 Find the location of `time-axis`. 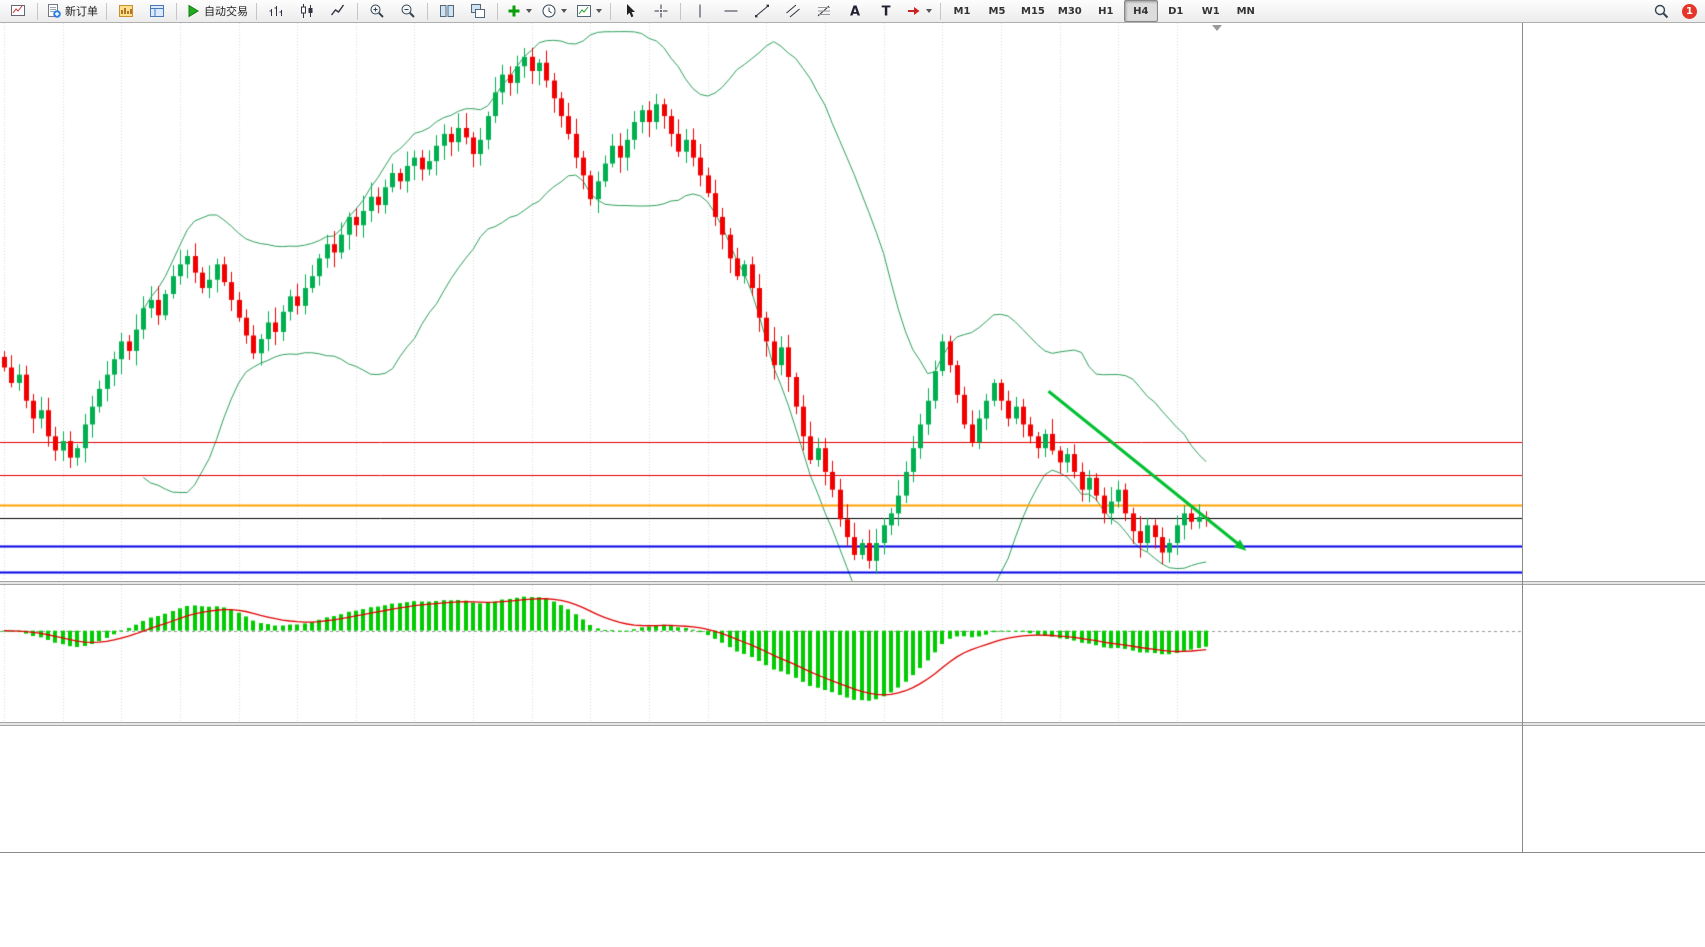

time-axis is located at coordinates (852, 863).